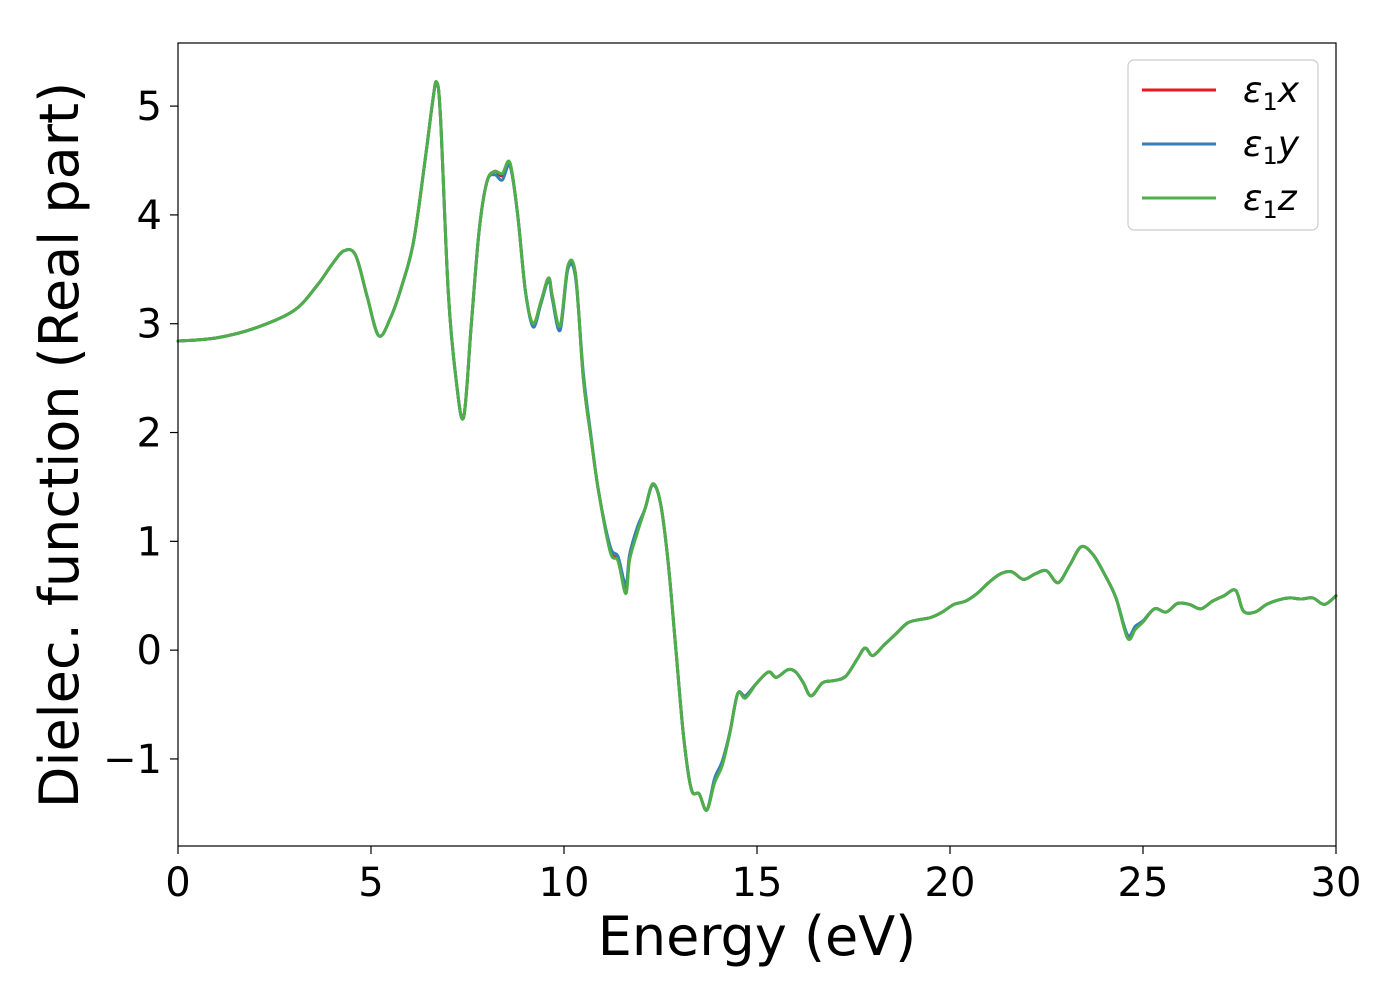 The height and width of the screenshot is (1000, 1400). What do you see at coordinates (149, 325) in the screenshot?
I see `y-tick-label: 3` at bounding box center [149, 325].